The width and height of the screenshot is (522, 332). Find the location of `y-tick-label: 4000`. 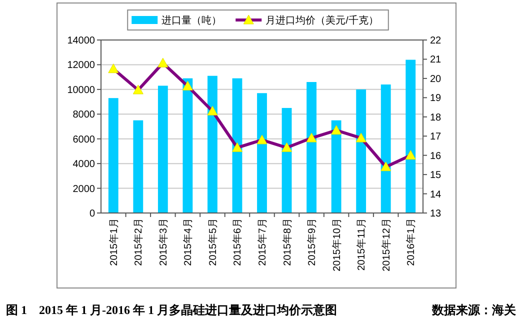

y-tick-label: 4000 is located at coordinates (84, 164).